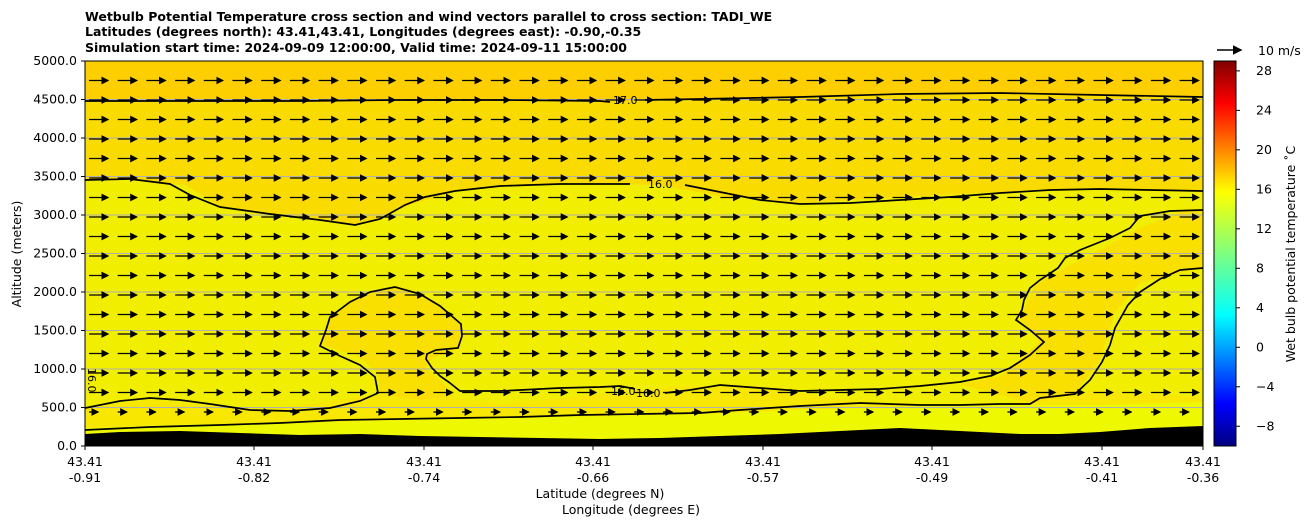 The image size is (1311, 526). I want to click on y-tick-label: 4000.0, so click(55, 137).